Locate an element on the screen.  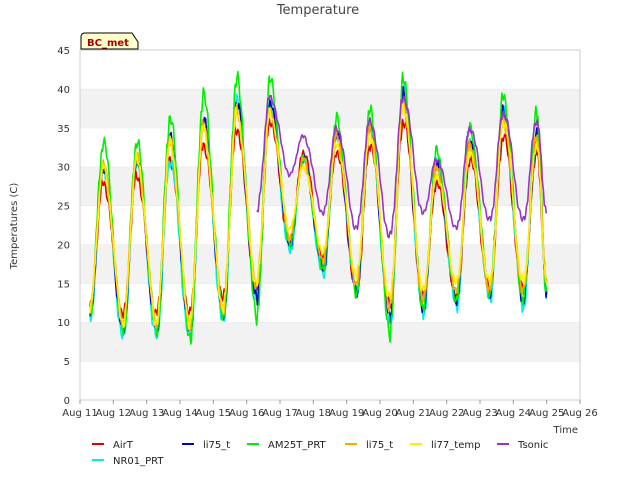
x-tick-label: Aug 25 is located at coordinates (546, 413).